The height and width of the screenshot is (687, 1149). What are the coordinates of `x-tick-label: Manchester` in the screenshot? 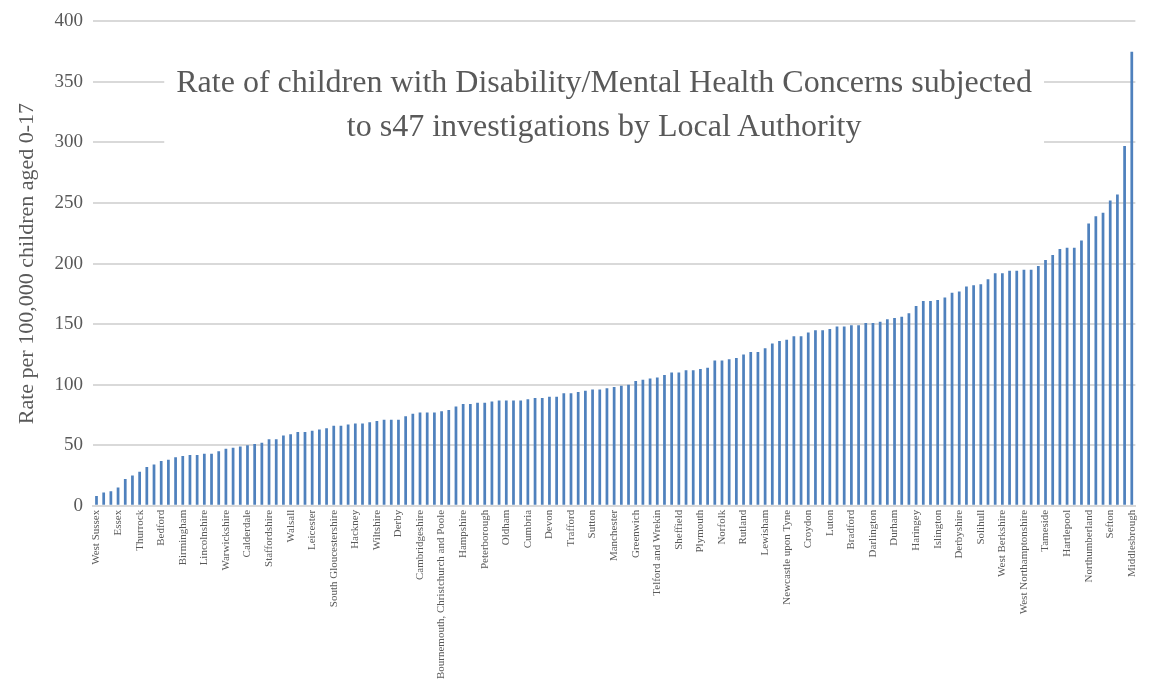 It's located at (613, 535).